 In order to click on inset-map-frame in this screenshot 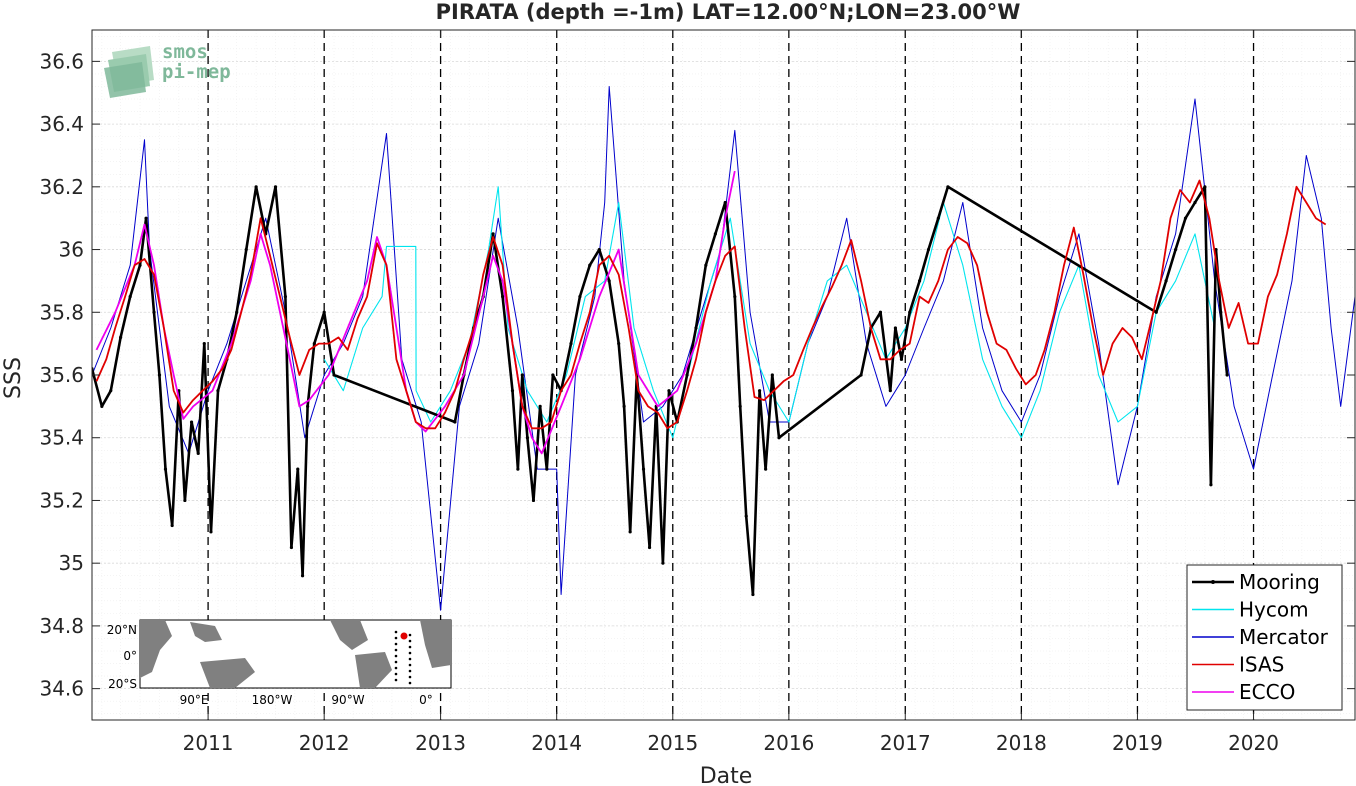, I will do `click(295, 654)`.